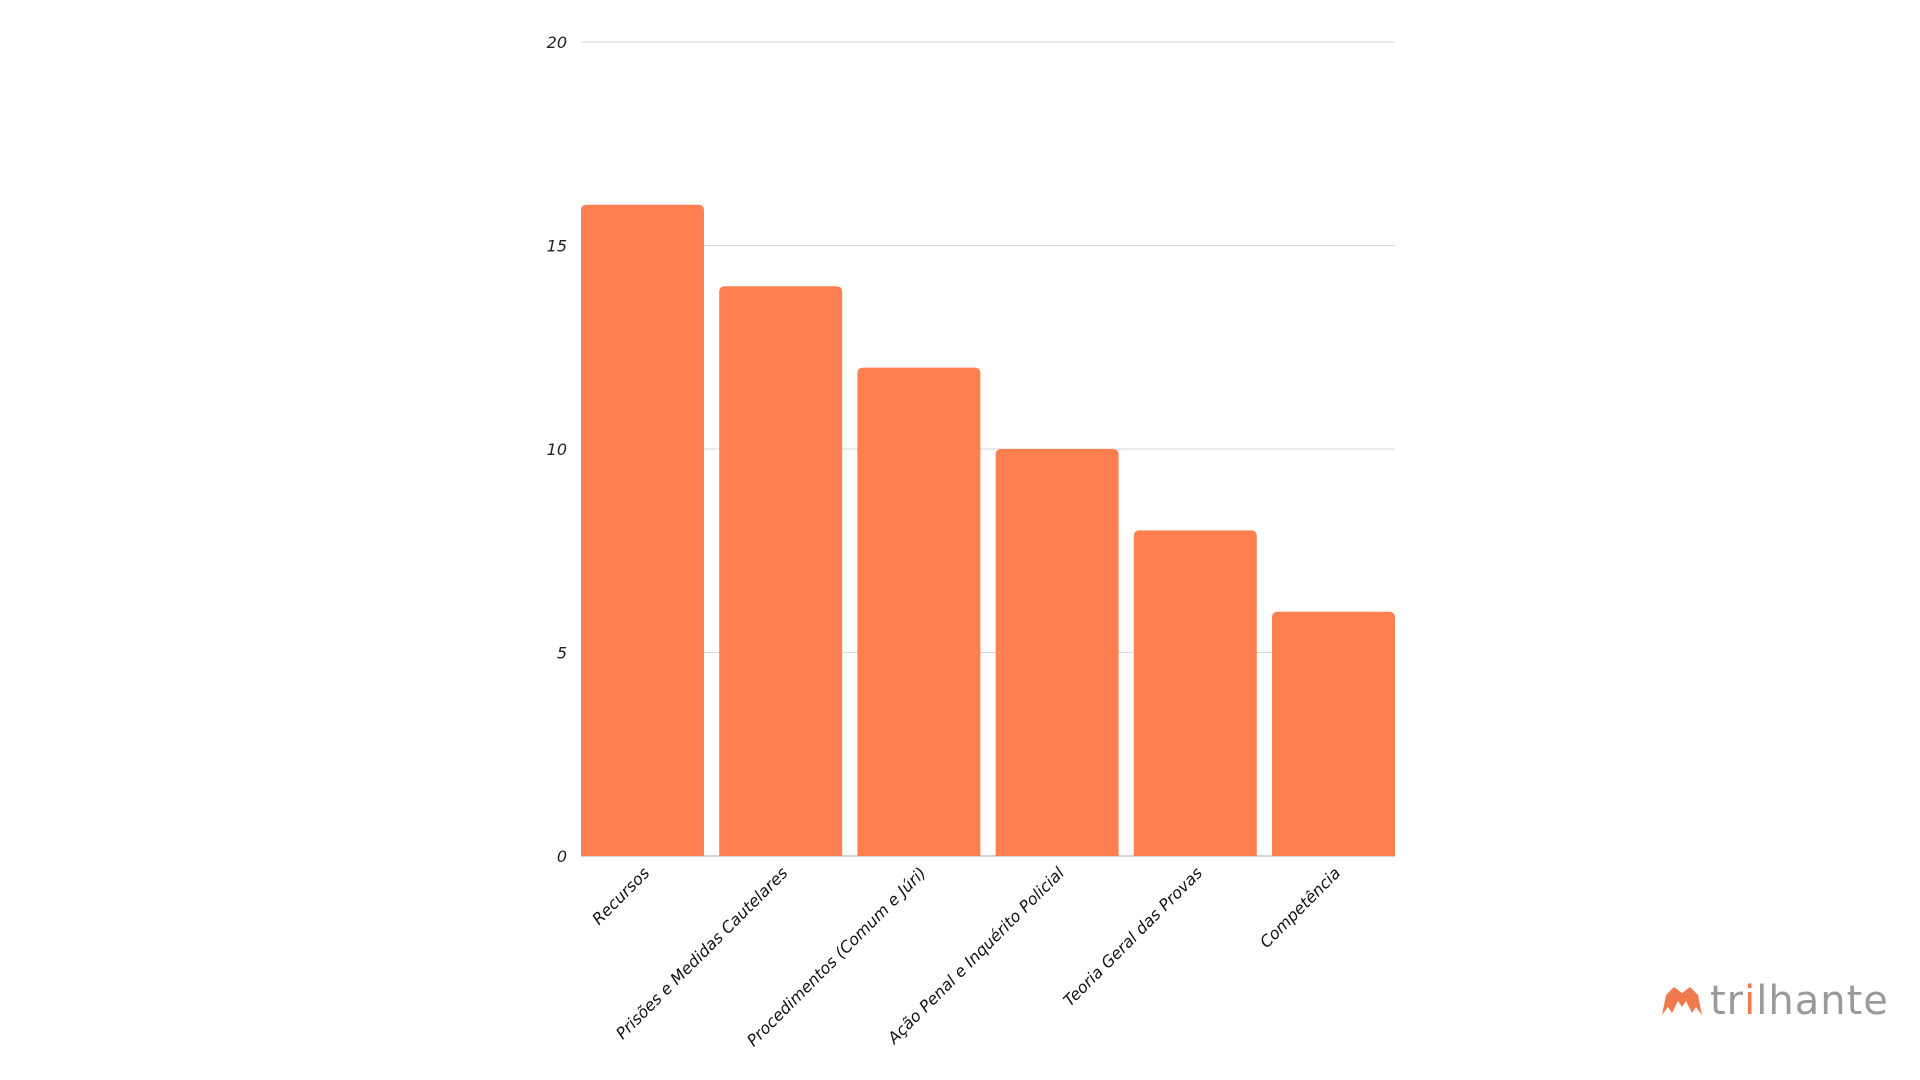  I want to click on x-tick-label: Teoria Geral das Provas, so click(1132, 936).